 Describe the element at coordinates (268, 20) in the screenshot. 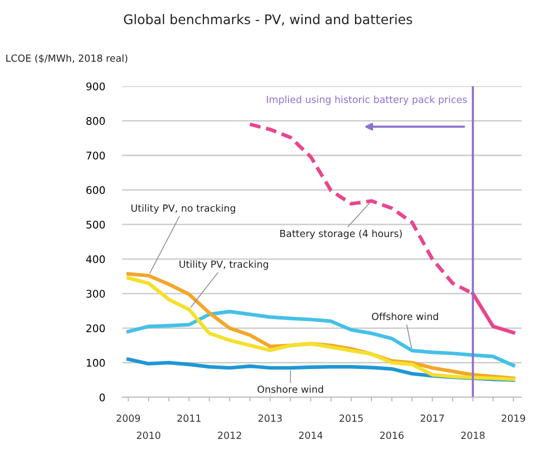

I see `chart-title: Global benchmarks - PV, wind and batteries` at that location.